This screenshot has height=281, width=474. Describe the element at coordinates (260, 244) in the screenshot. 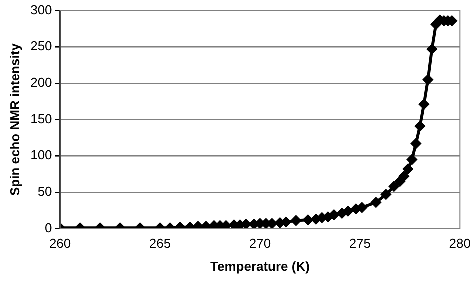

I see `x-tick-label: 270` at that location.